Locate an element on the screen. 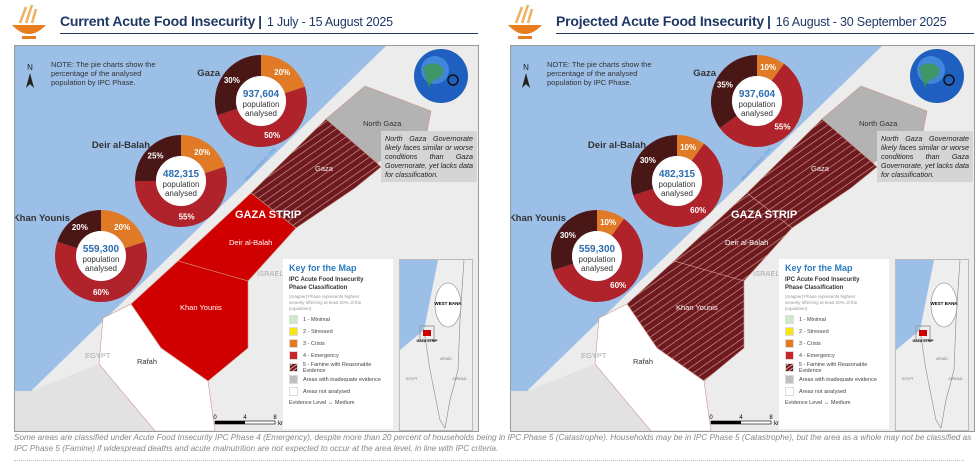 The height and width of the screenshot is (465, 980). pie-percent-label: 10% is located at coordinates (688, 147).